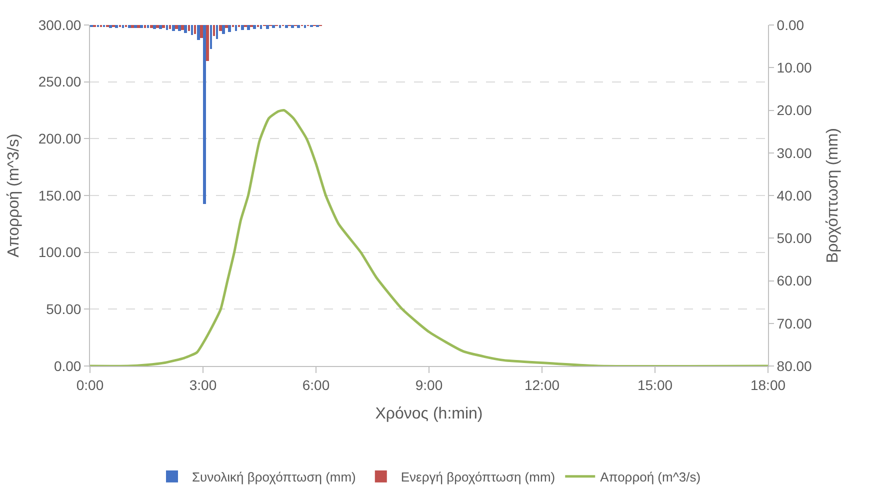  Describe the element at coordinates (794, 238) in the screenshot. I see `y2-tick-label: 50.00` at that location.